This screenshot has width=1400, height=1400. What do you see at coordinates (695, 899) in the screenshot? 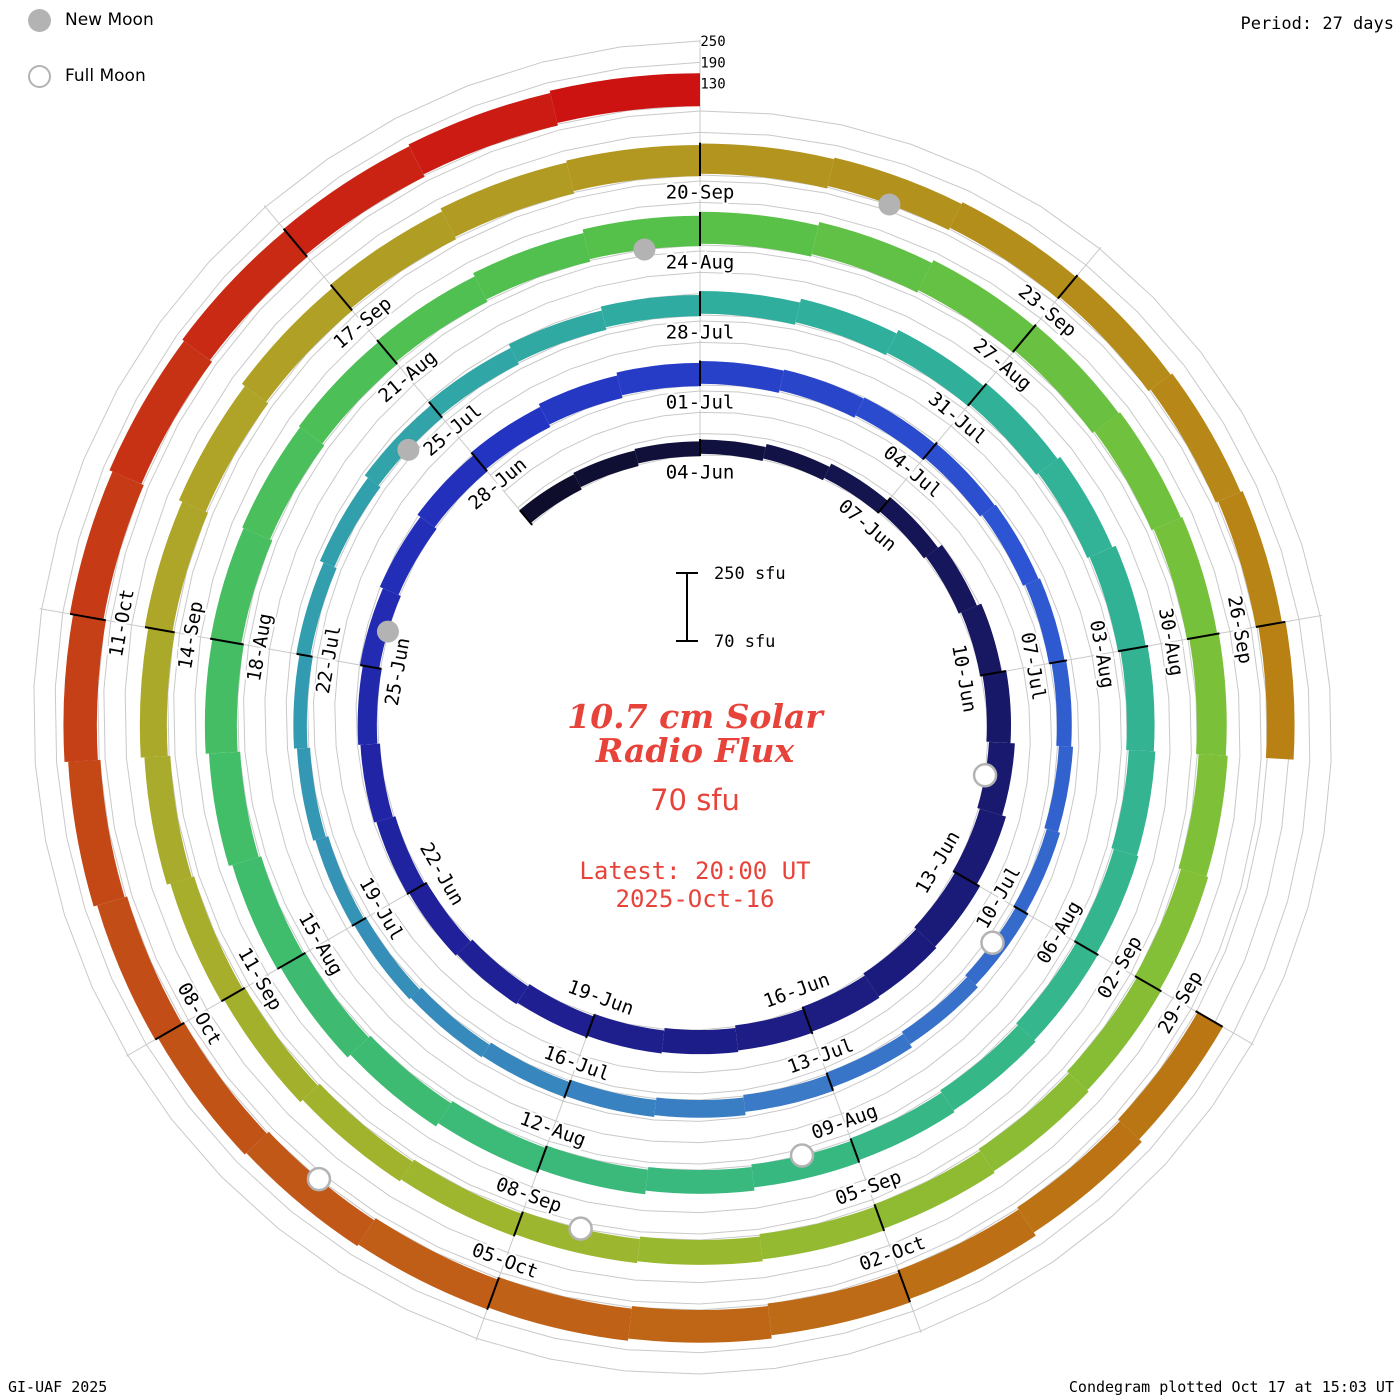
I see `latest-date-label: 2025-Oct-16` at bounding box center [695, 899].